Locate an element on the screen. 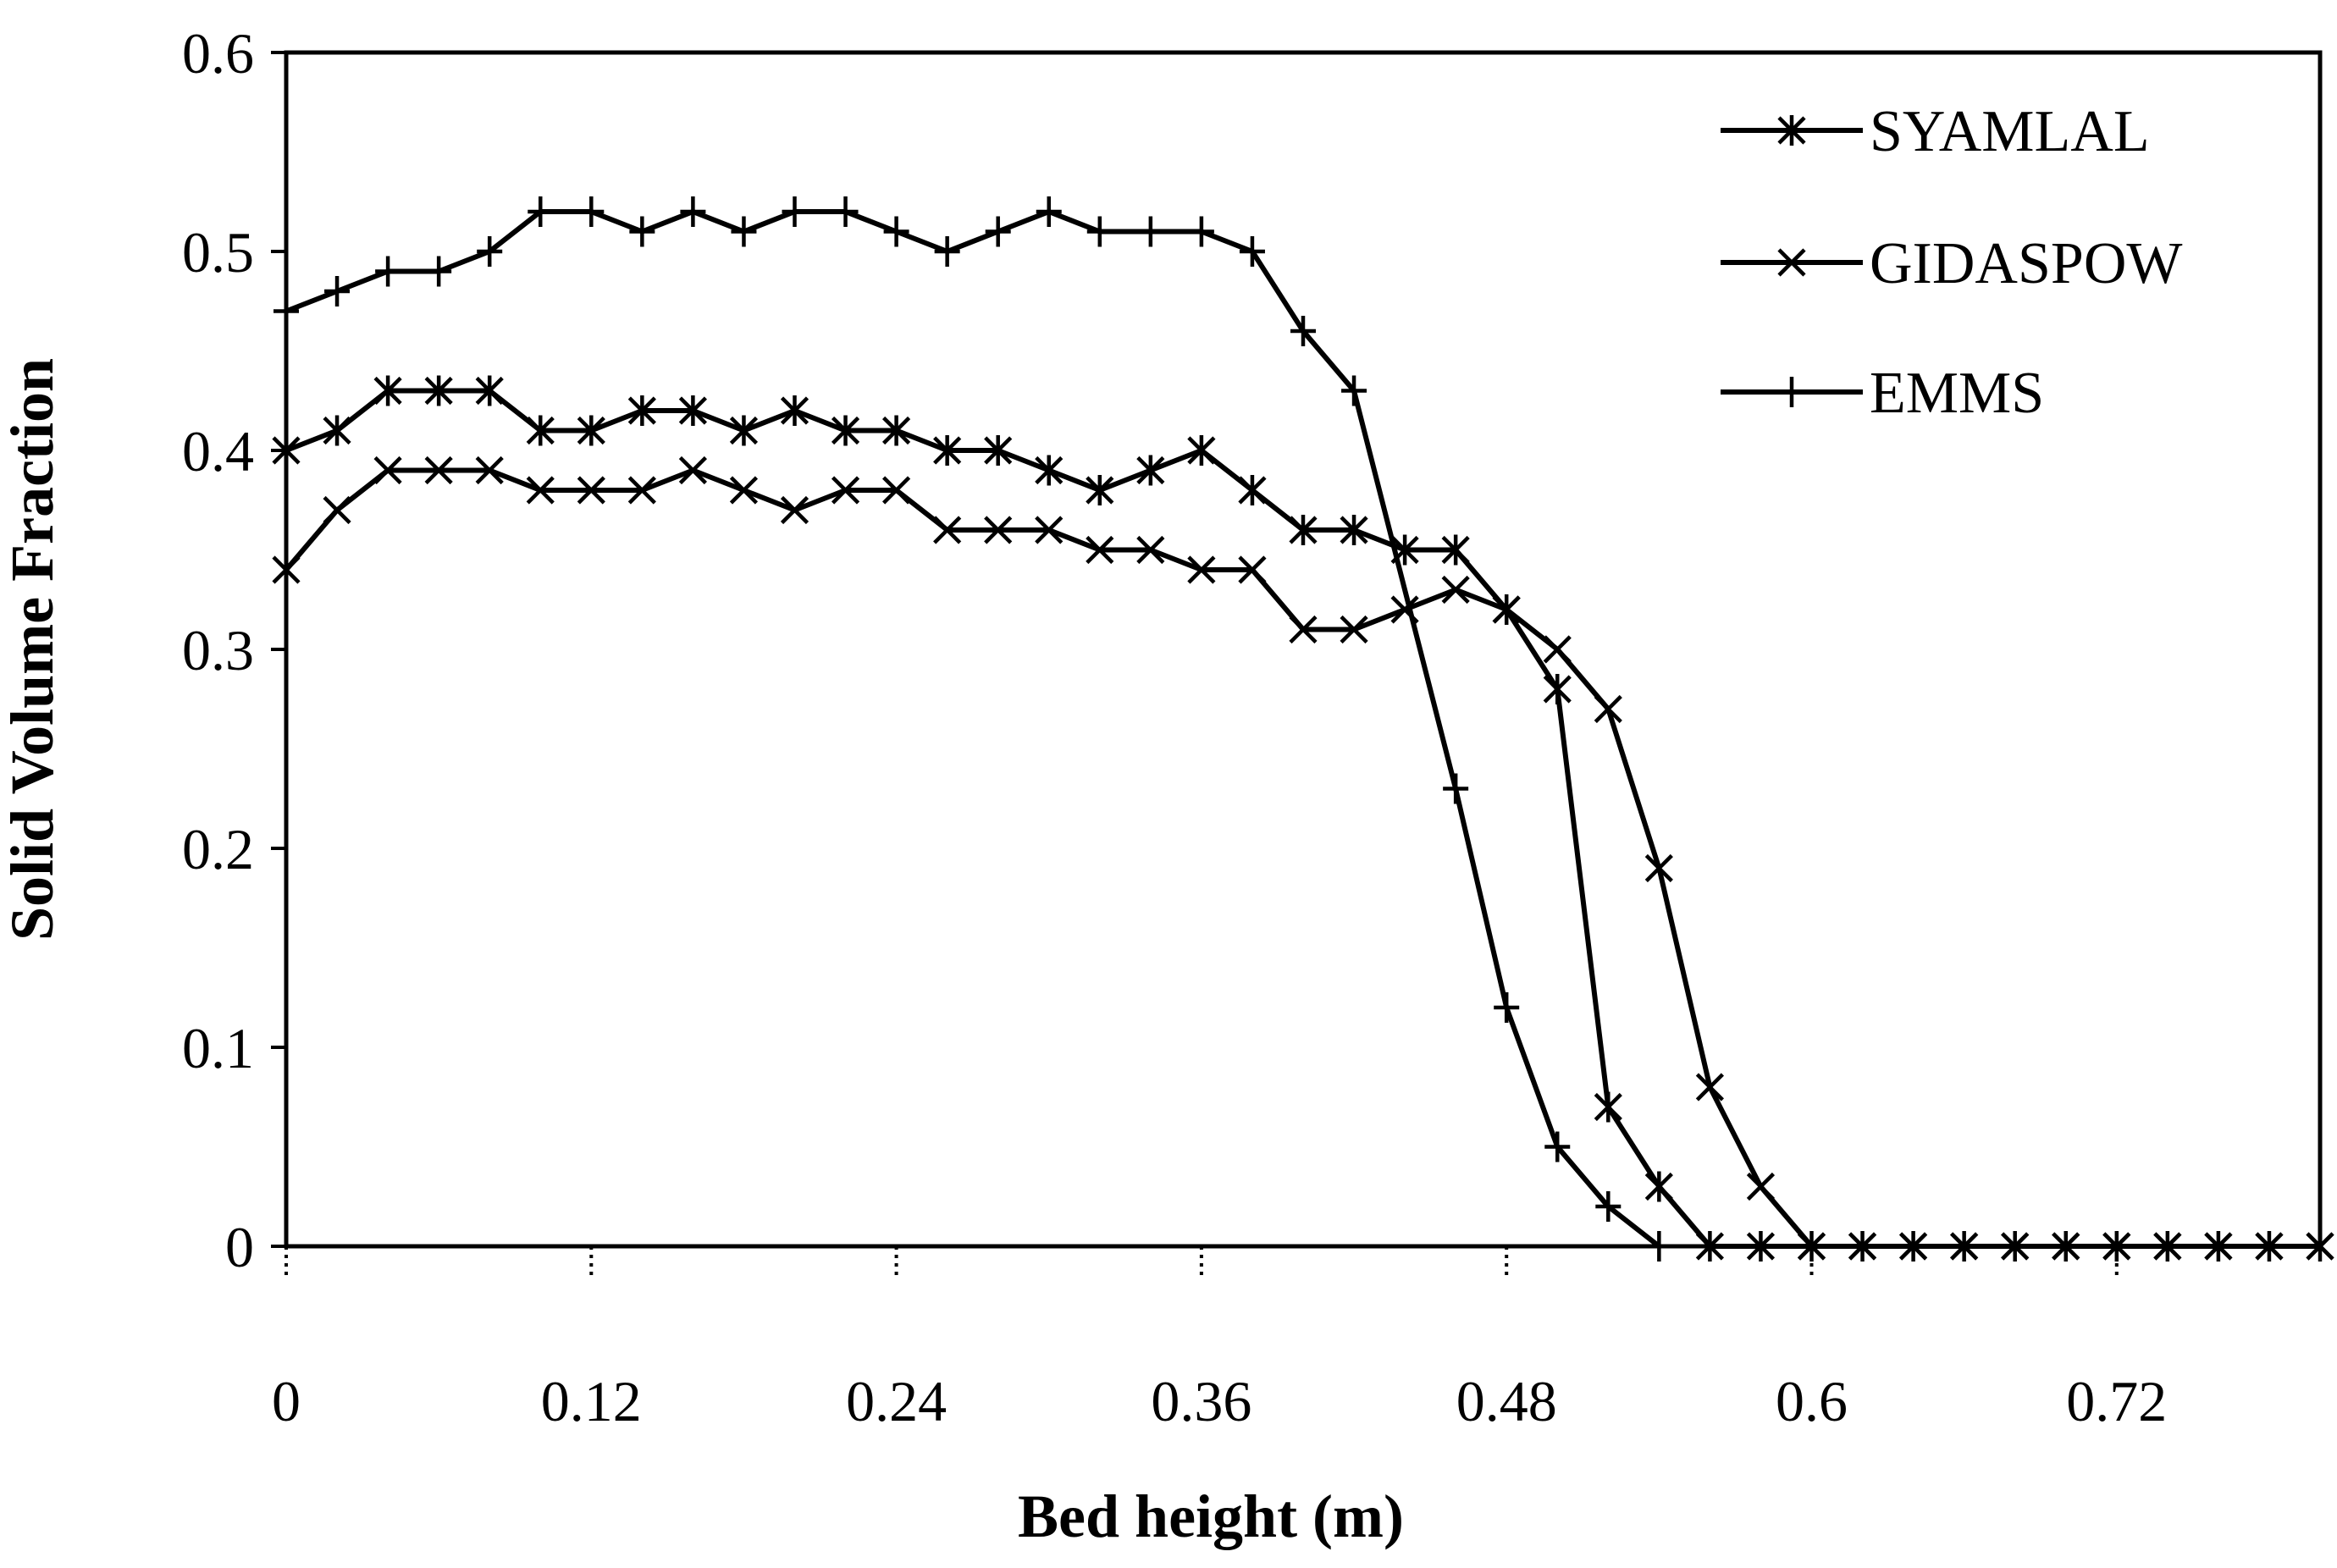  x-tick-label: 0.36 is located at coordinates (1201, 1401).